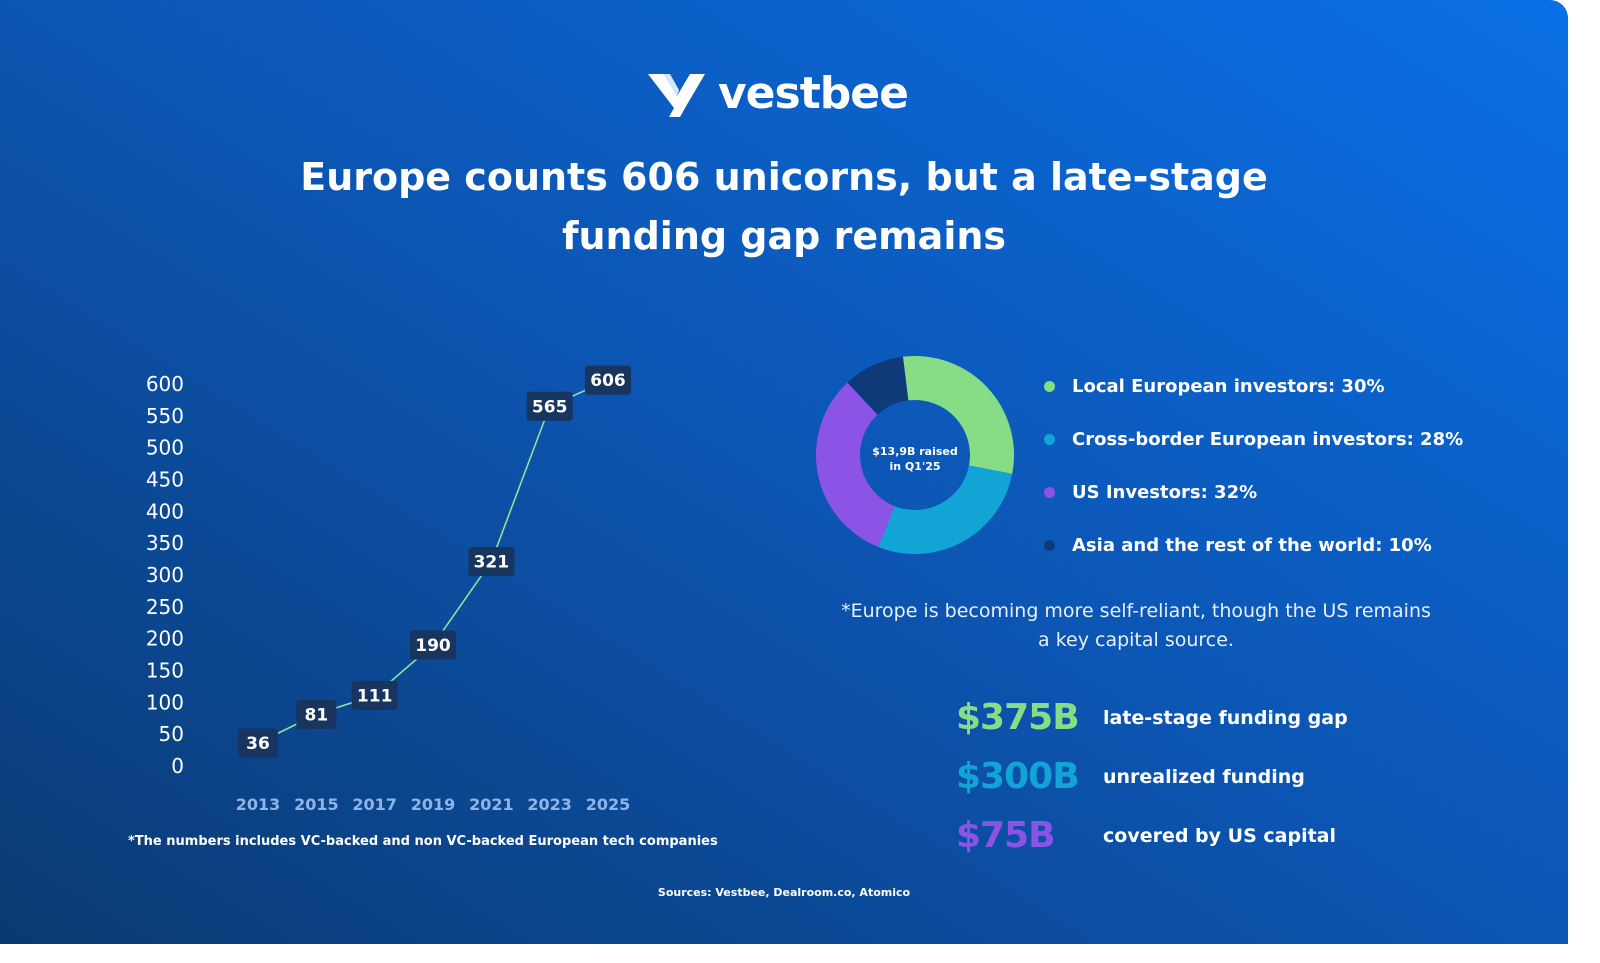 The height and width of the screenshot is (963, 1600). What do you see at coordinates (1220, 835) in the screenshot?
I see `stat-label: covered by US capital` at bounding box center [1220, 835].